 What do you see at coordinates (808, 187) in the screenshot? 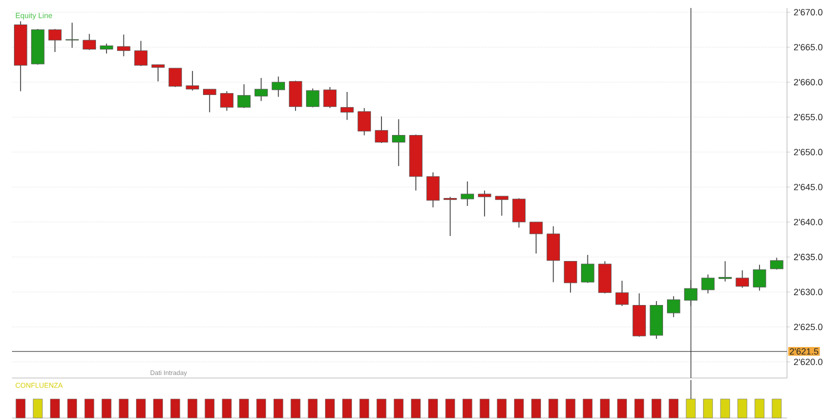
I see `y-tick-label: 2'645.0` at bounding box center [808, 187].